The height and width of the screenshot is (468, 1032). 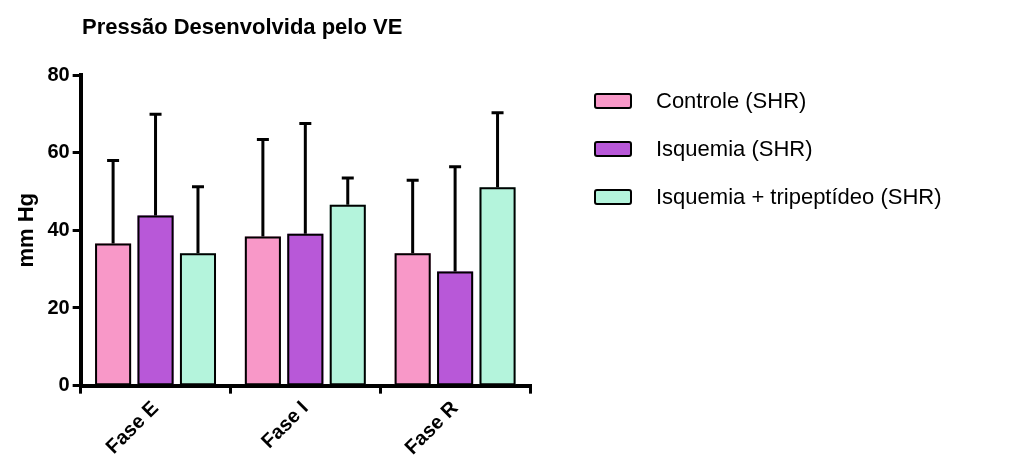 I want to click on y-tick-label: 40, so click(x=58, y=228).